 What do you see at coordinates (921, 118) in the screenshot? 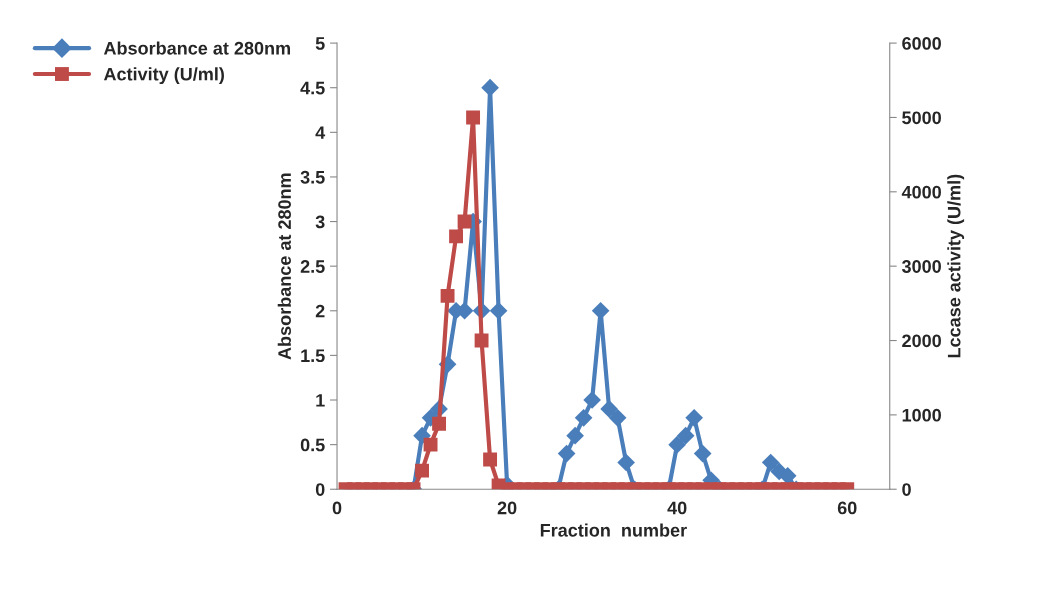
I see `y2-tick-label: 5000` at bounding box center [921, 118].